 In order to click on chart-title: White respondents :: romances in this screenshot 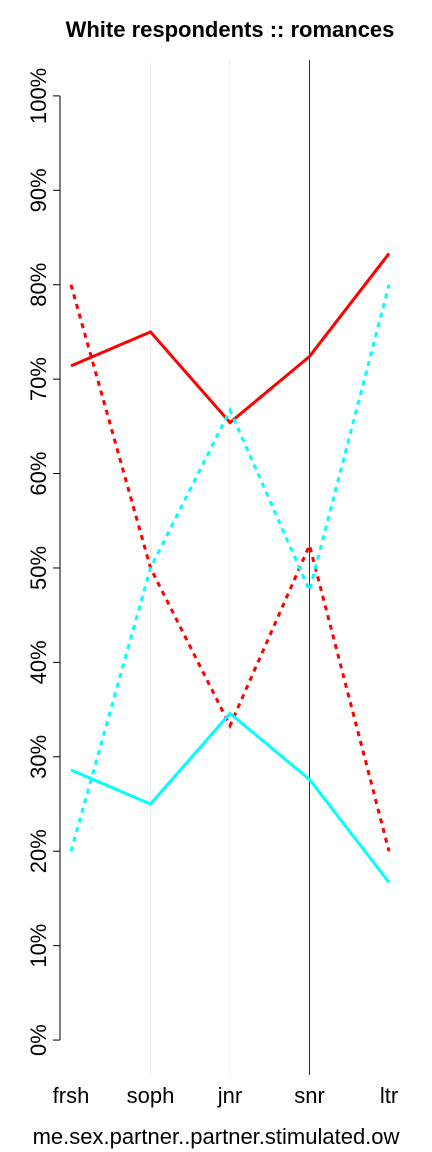, I will do `click(230, 29)`.